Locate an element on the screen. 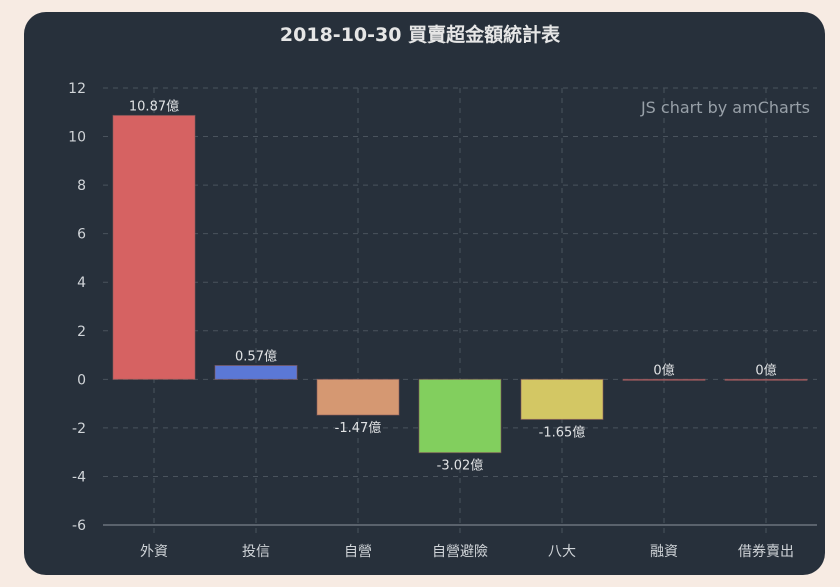  data-label: -1.47億 is located at coordinates (358, 428).